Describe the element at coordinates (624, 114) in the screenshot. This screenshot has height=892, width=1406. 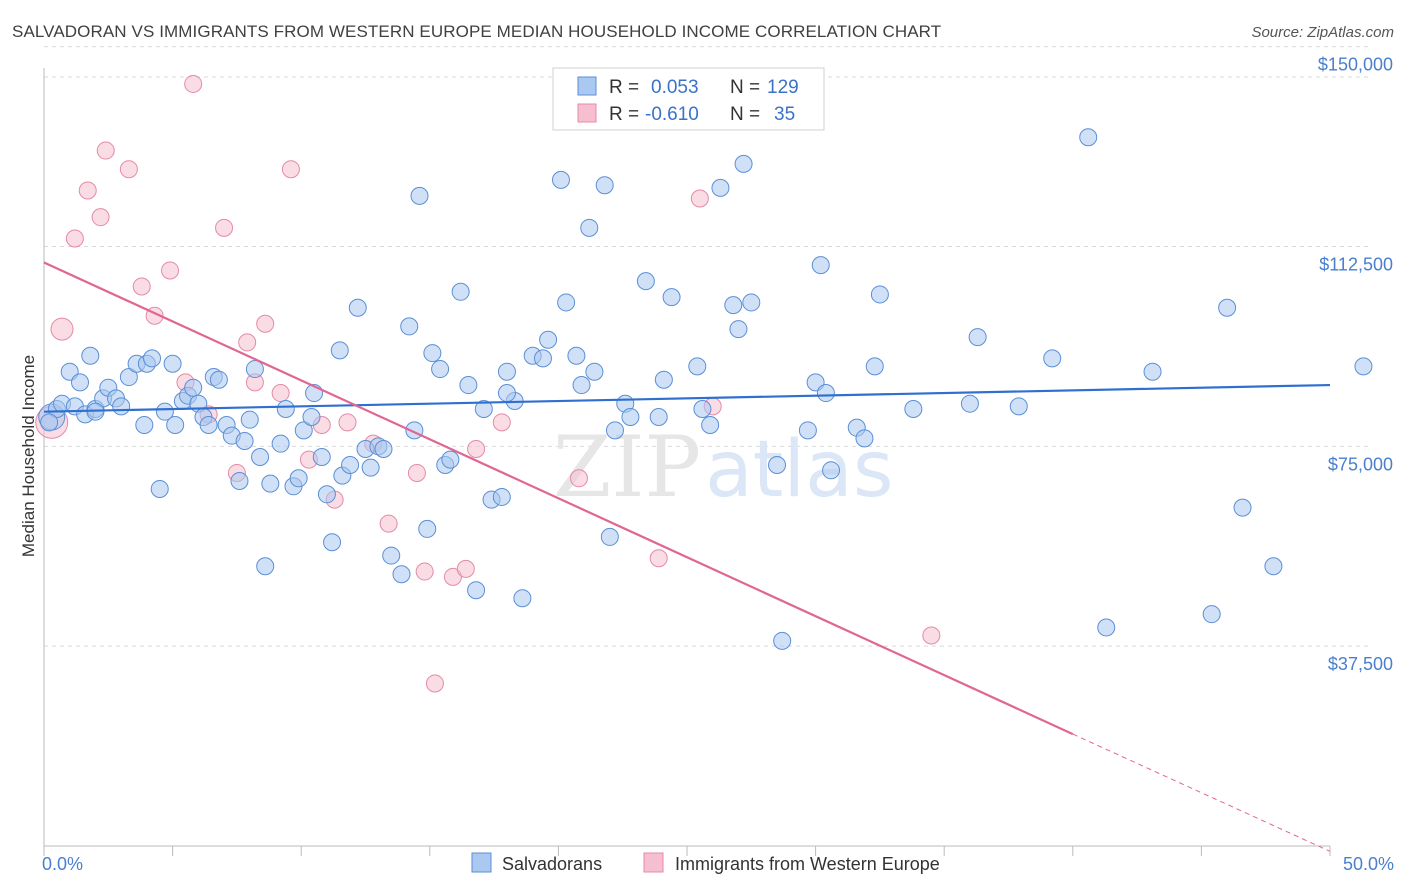
I see `legend-r-label-2: R =` at that location.